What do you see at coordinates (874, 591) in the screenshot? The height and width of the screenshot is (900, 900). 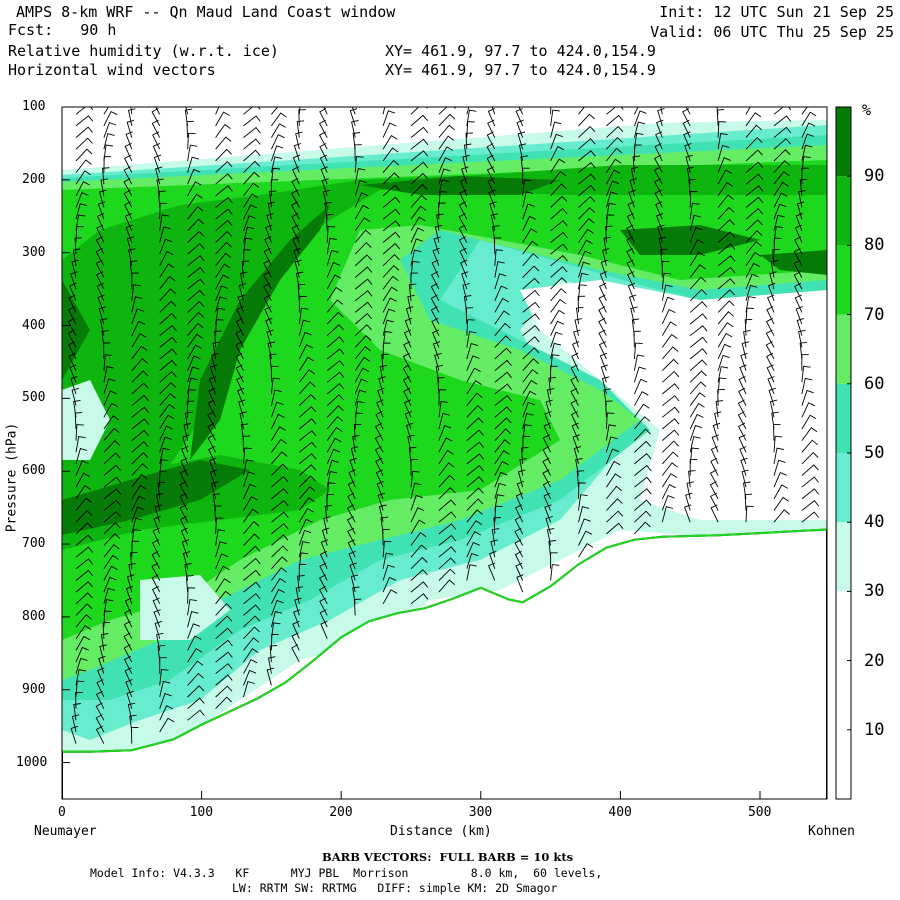 I see `colorbar-tick-label: 30` at bounding box center [874, 591].